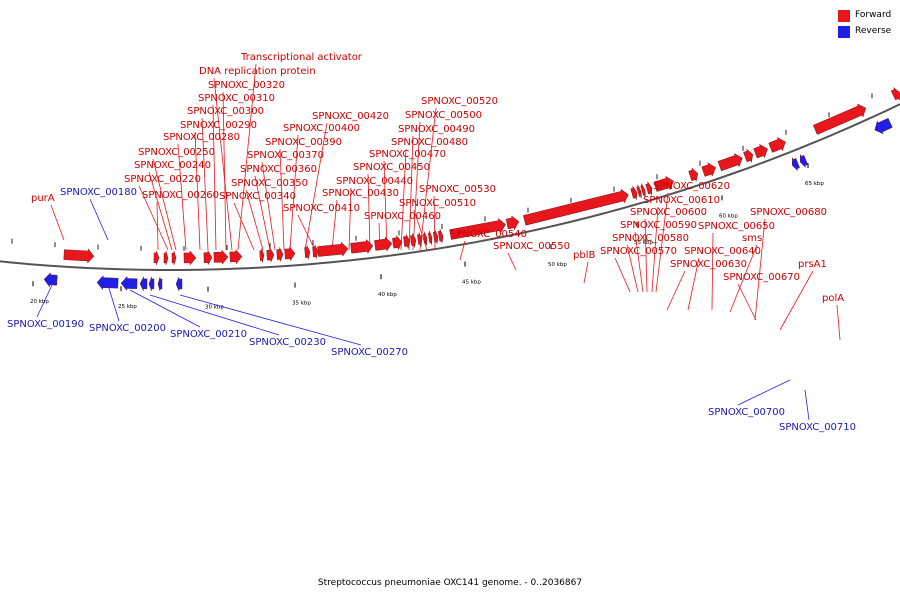  I want to click on legend-reverse-label: Reverse, so click(873, 31).